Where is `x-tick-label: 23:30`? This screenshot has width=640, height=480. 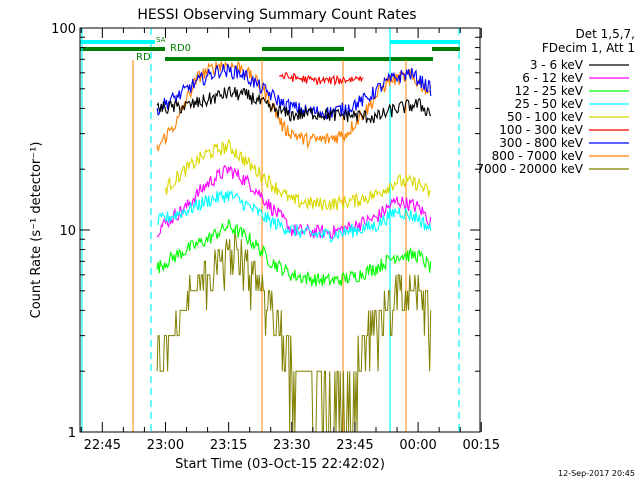
x-tick-label: 23:30 is located at coordinates (291, 445).